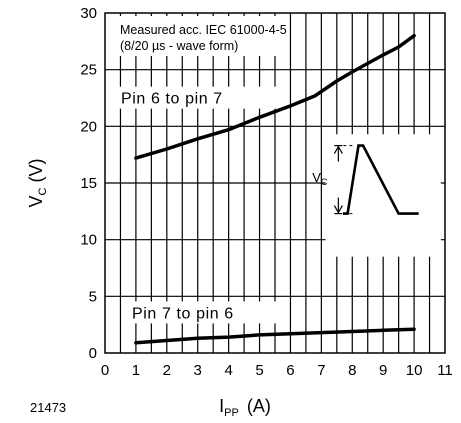 The width and height of the screenshot is (461, 423). I want to click on note-box, so click(199, 36).